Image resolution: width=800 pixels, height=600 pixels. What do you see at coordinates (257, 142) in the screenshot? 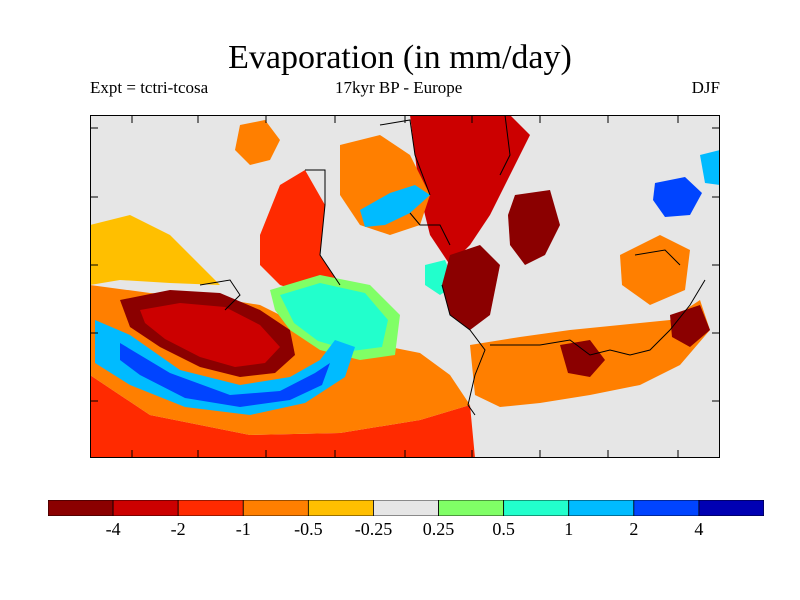
I see `iberian-orange-patch` at bounding box center [257, 142].